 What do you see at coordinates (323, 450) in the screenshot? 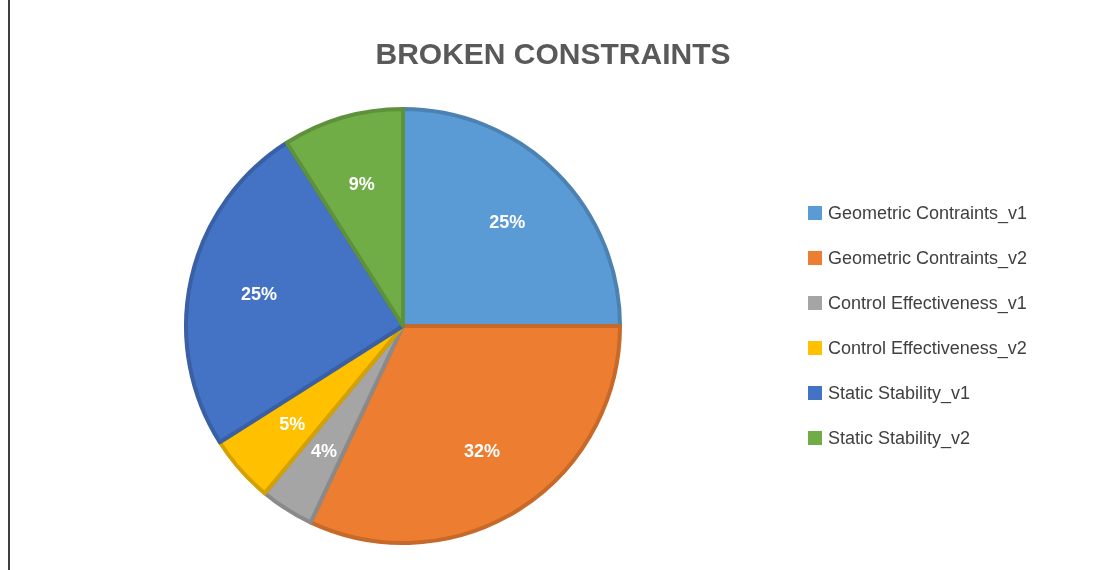
I see `data-label: 4%` at bounding box center [323, 450].